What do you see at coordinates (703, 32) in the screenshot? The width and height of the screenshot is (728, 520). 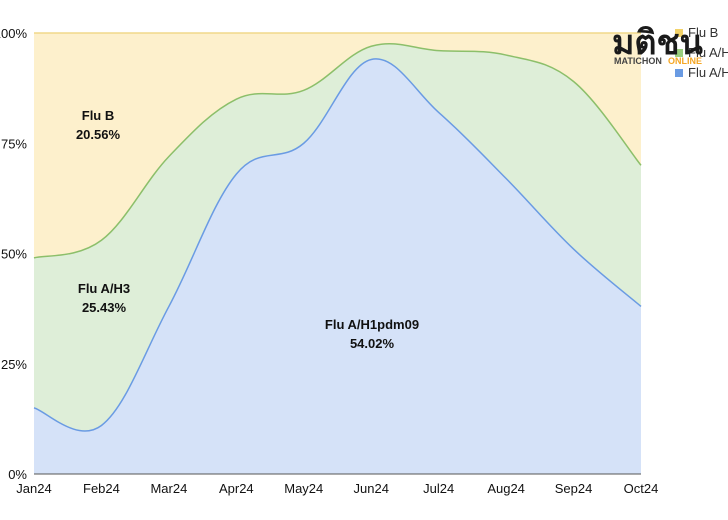 I see `legend-label: Flu B` at bounding box center [703, 32].